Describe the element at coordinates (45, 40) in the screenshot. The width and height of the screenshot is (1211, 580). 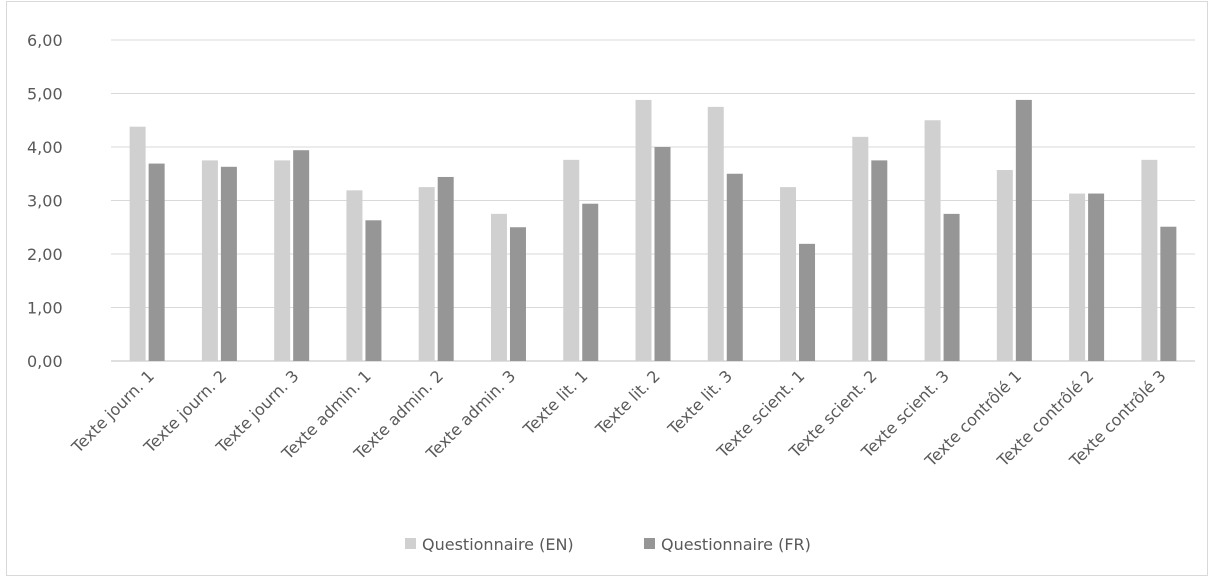
I see `y-tick-label: 6,00` at that location.